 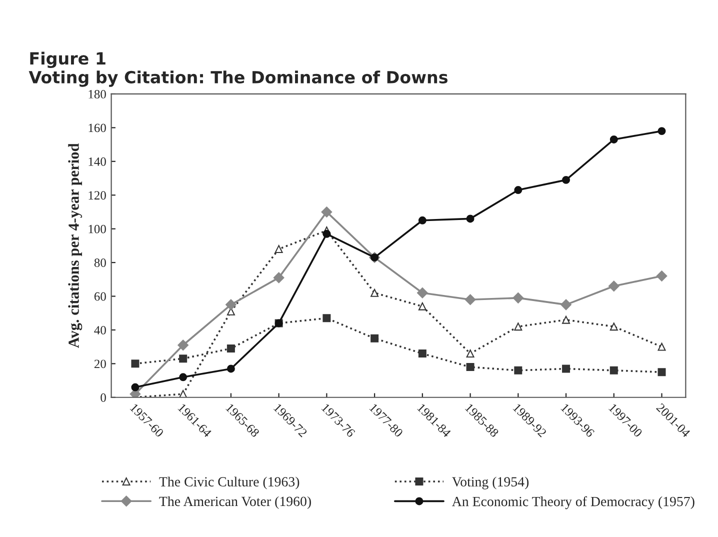 I want to click on legend-label: An Economic Theory of Democracy (1957), so click(x=573, y=503).